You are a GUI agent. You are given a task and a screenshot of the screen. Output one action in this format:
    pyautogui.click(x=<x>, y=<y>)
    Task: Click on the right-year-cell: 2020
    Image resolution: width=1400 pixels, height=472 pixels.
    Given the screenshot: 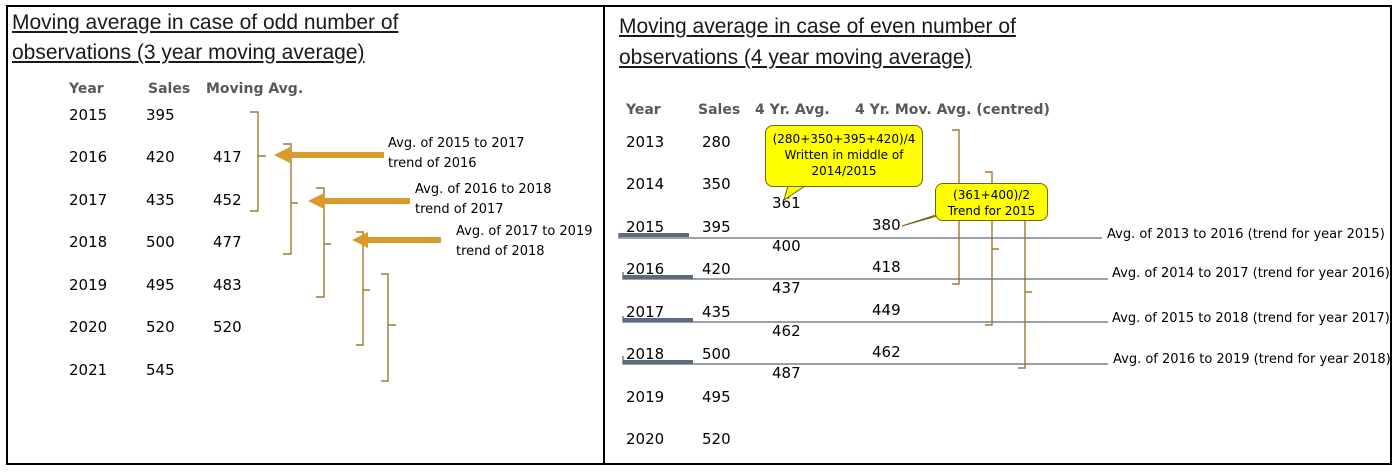 What is the action you would take?
    pyautogui.click(x=645, y=439)
    